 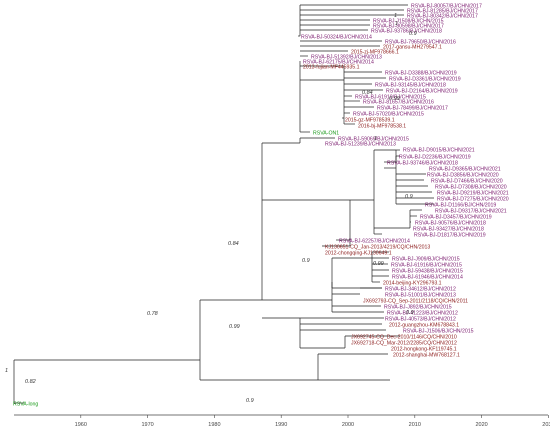 I want to click on taxon-label: RSVA-BJ-J892/BJ/CHN/2015, so click(x=418, y=308).